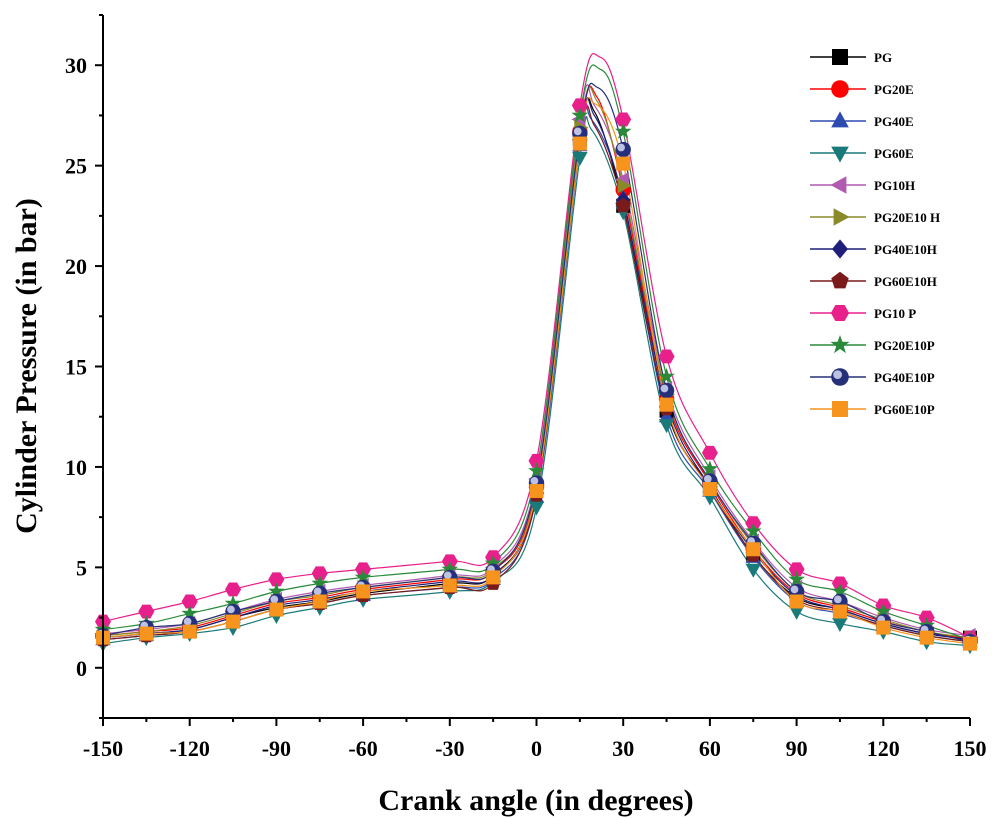  I want to click on x-tick-label: 30, so click(623, 748).